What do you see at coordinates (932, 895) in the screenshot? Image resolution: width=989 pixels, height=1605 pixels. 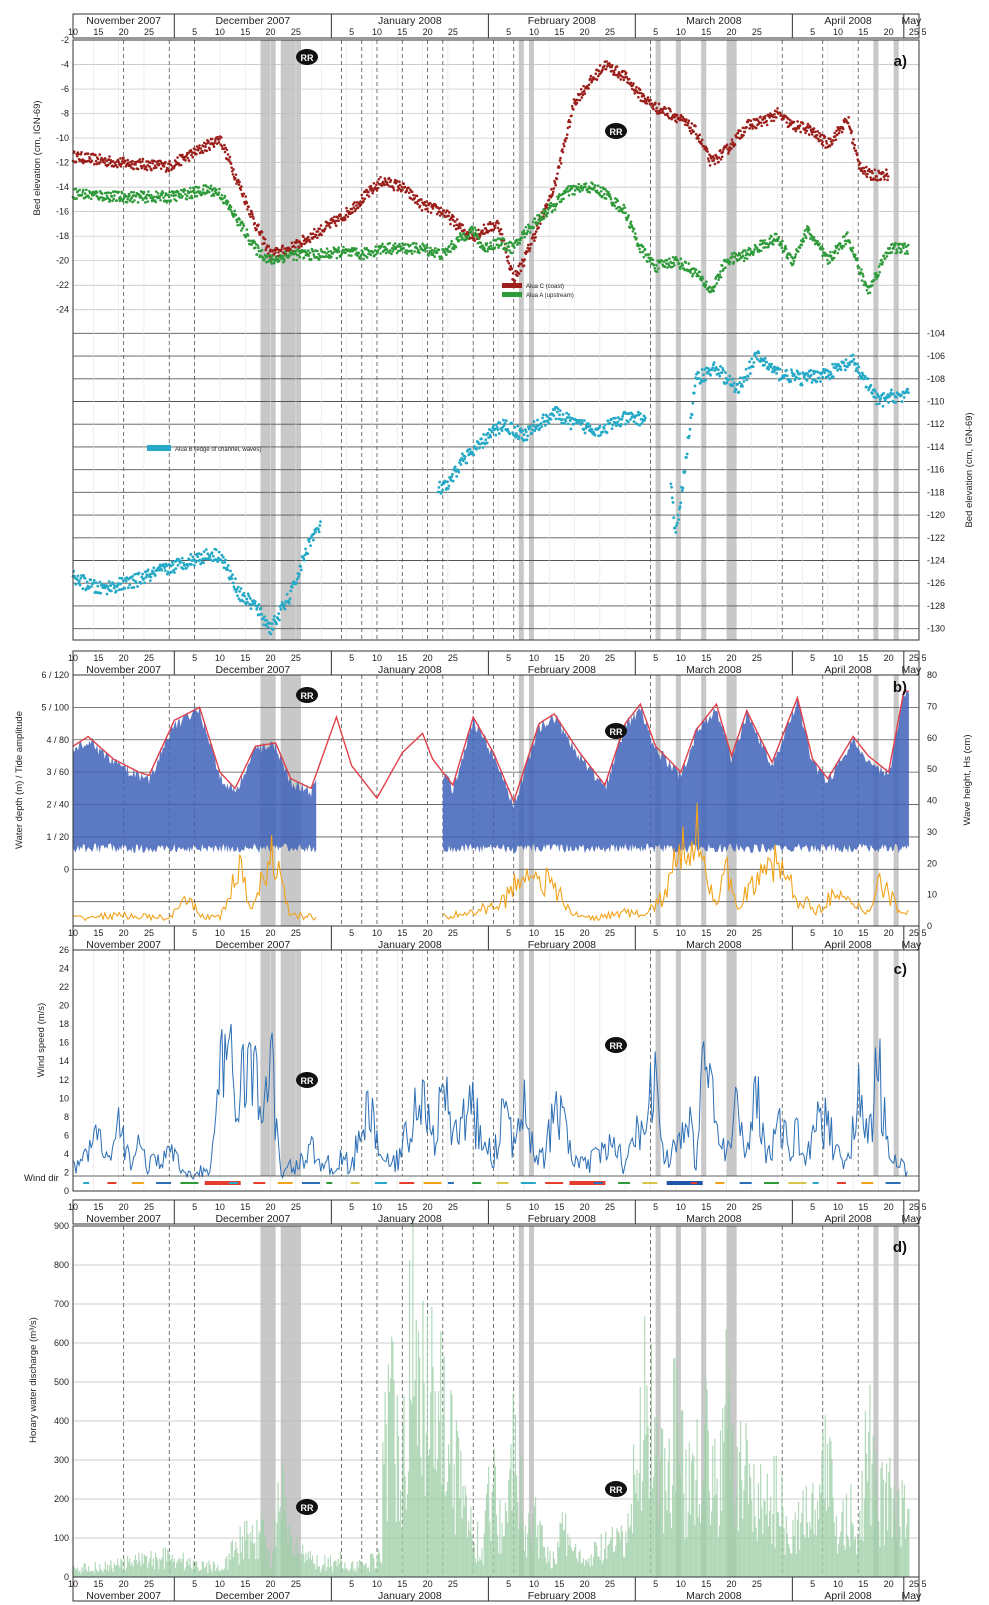 I see `y-tick-label: 10` at bounding box center [932, 895].